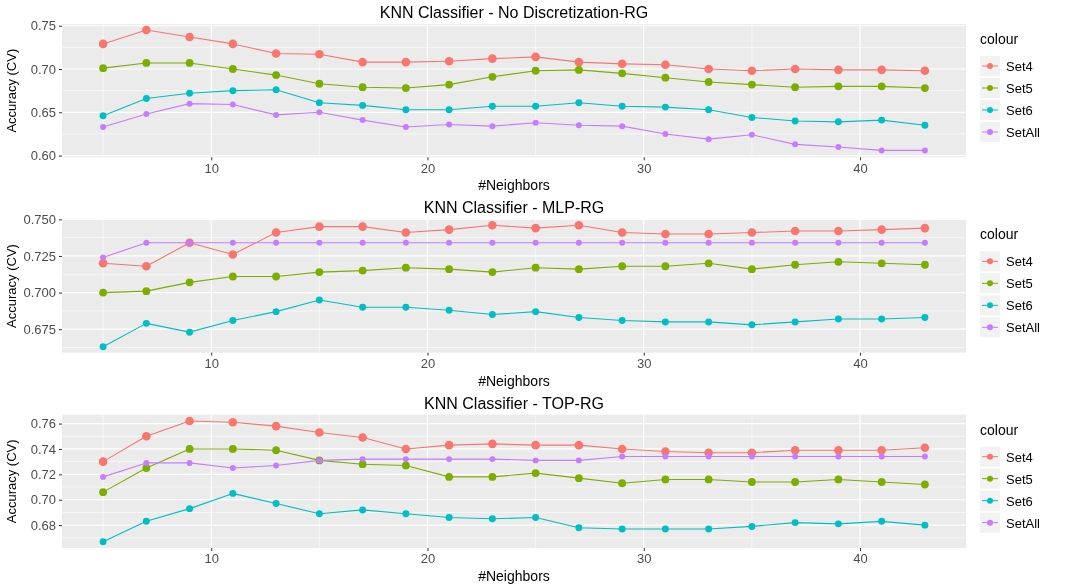 This screenshot has height=586, width=1081. Describe the element at coordinates (39, 219) in the screenshot. I see `y-tick-label: 0.750` at that location.